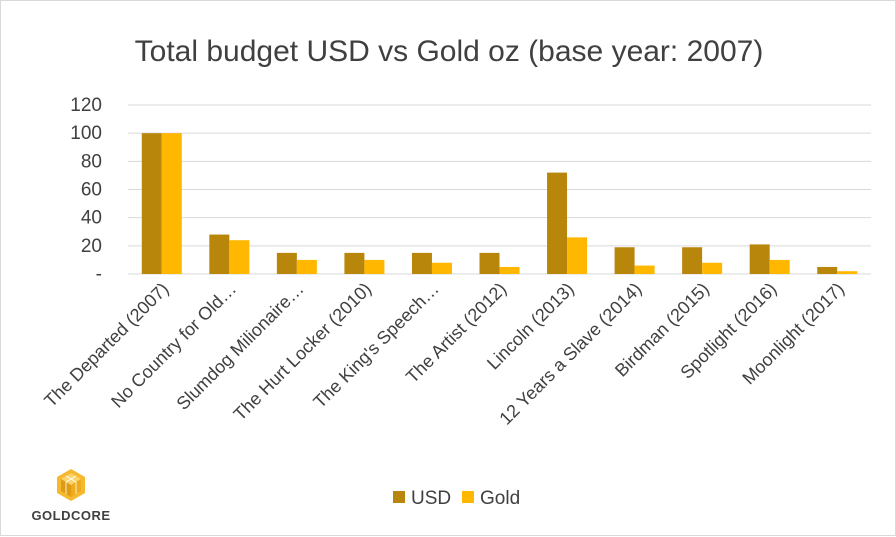 This screenshot has height=537, width=896. Describe the element at coordinates (91, 218) in the screenshot. I see `y-tick-label: 40` at that location.